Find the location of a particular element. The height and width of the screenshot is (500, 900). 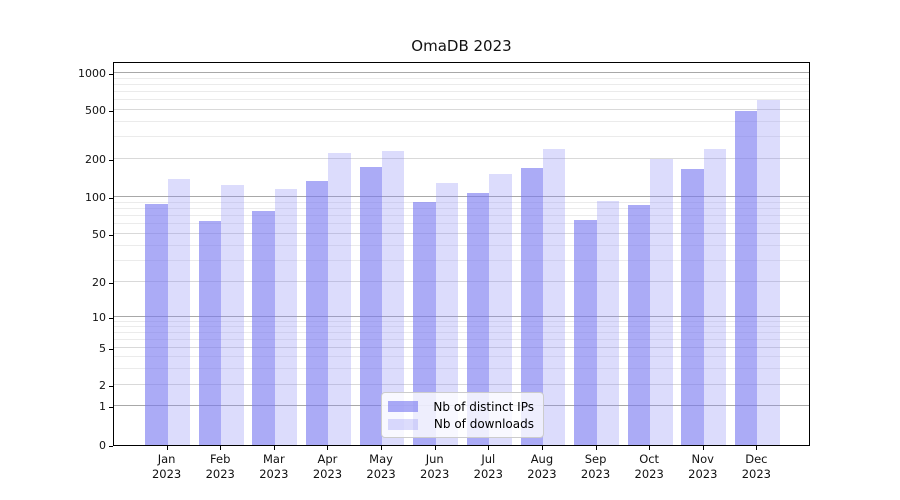

bar-downloads-mar is located at coordinates (286, 316).